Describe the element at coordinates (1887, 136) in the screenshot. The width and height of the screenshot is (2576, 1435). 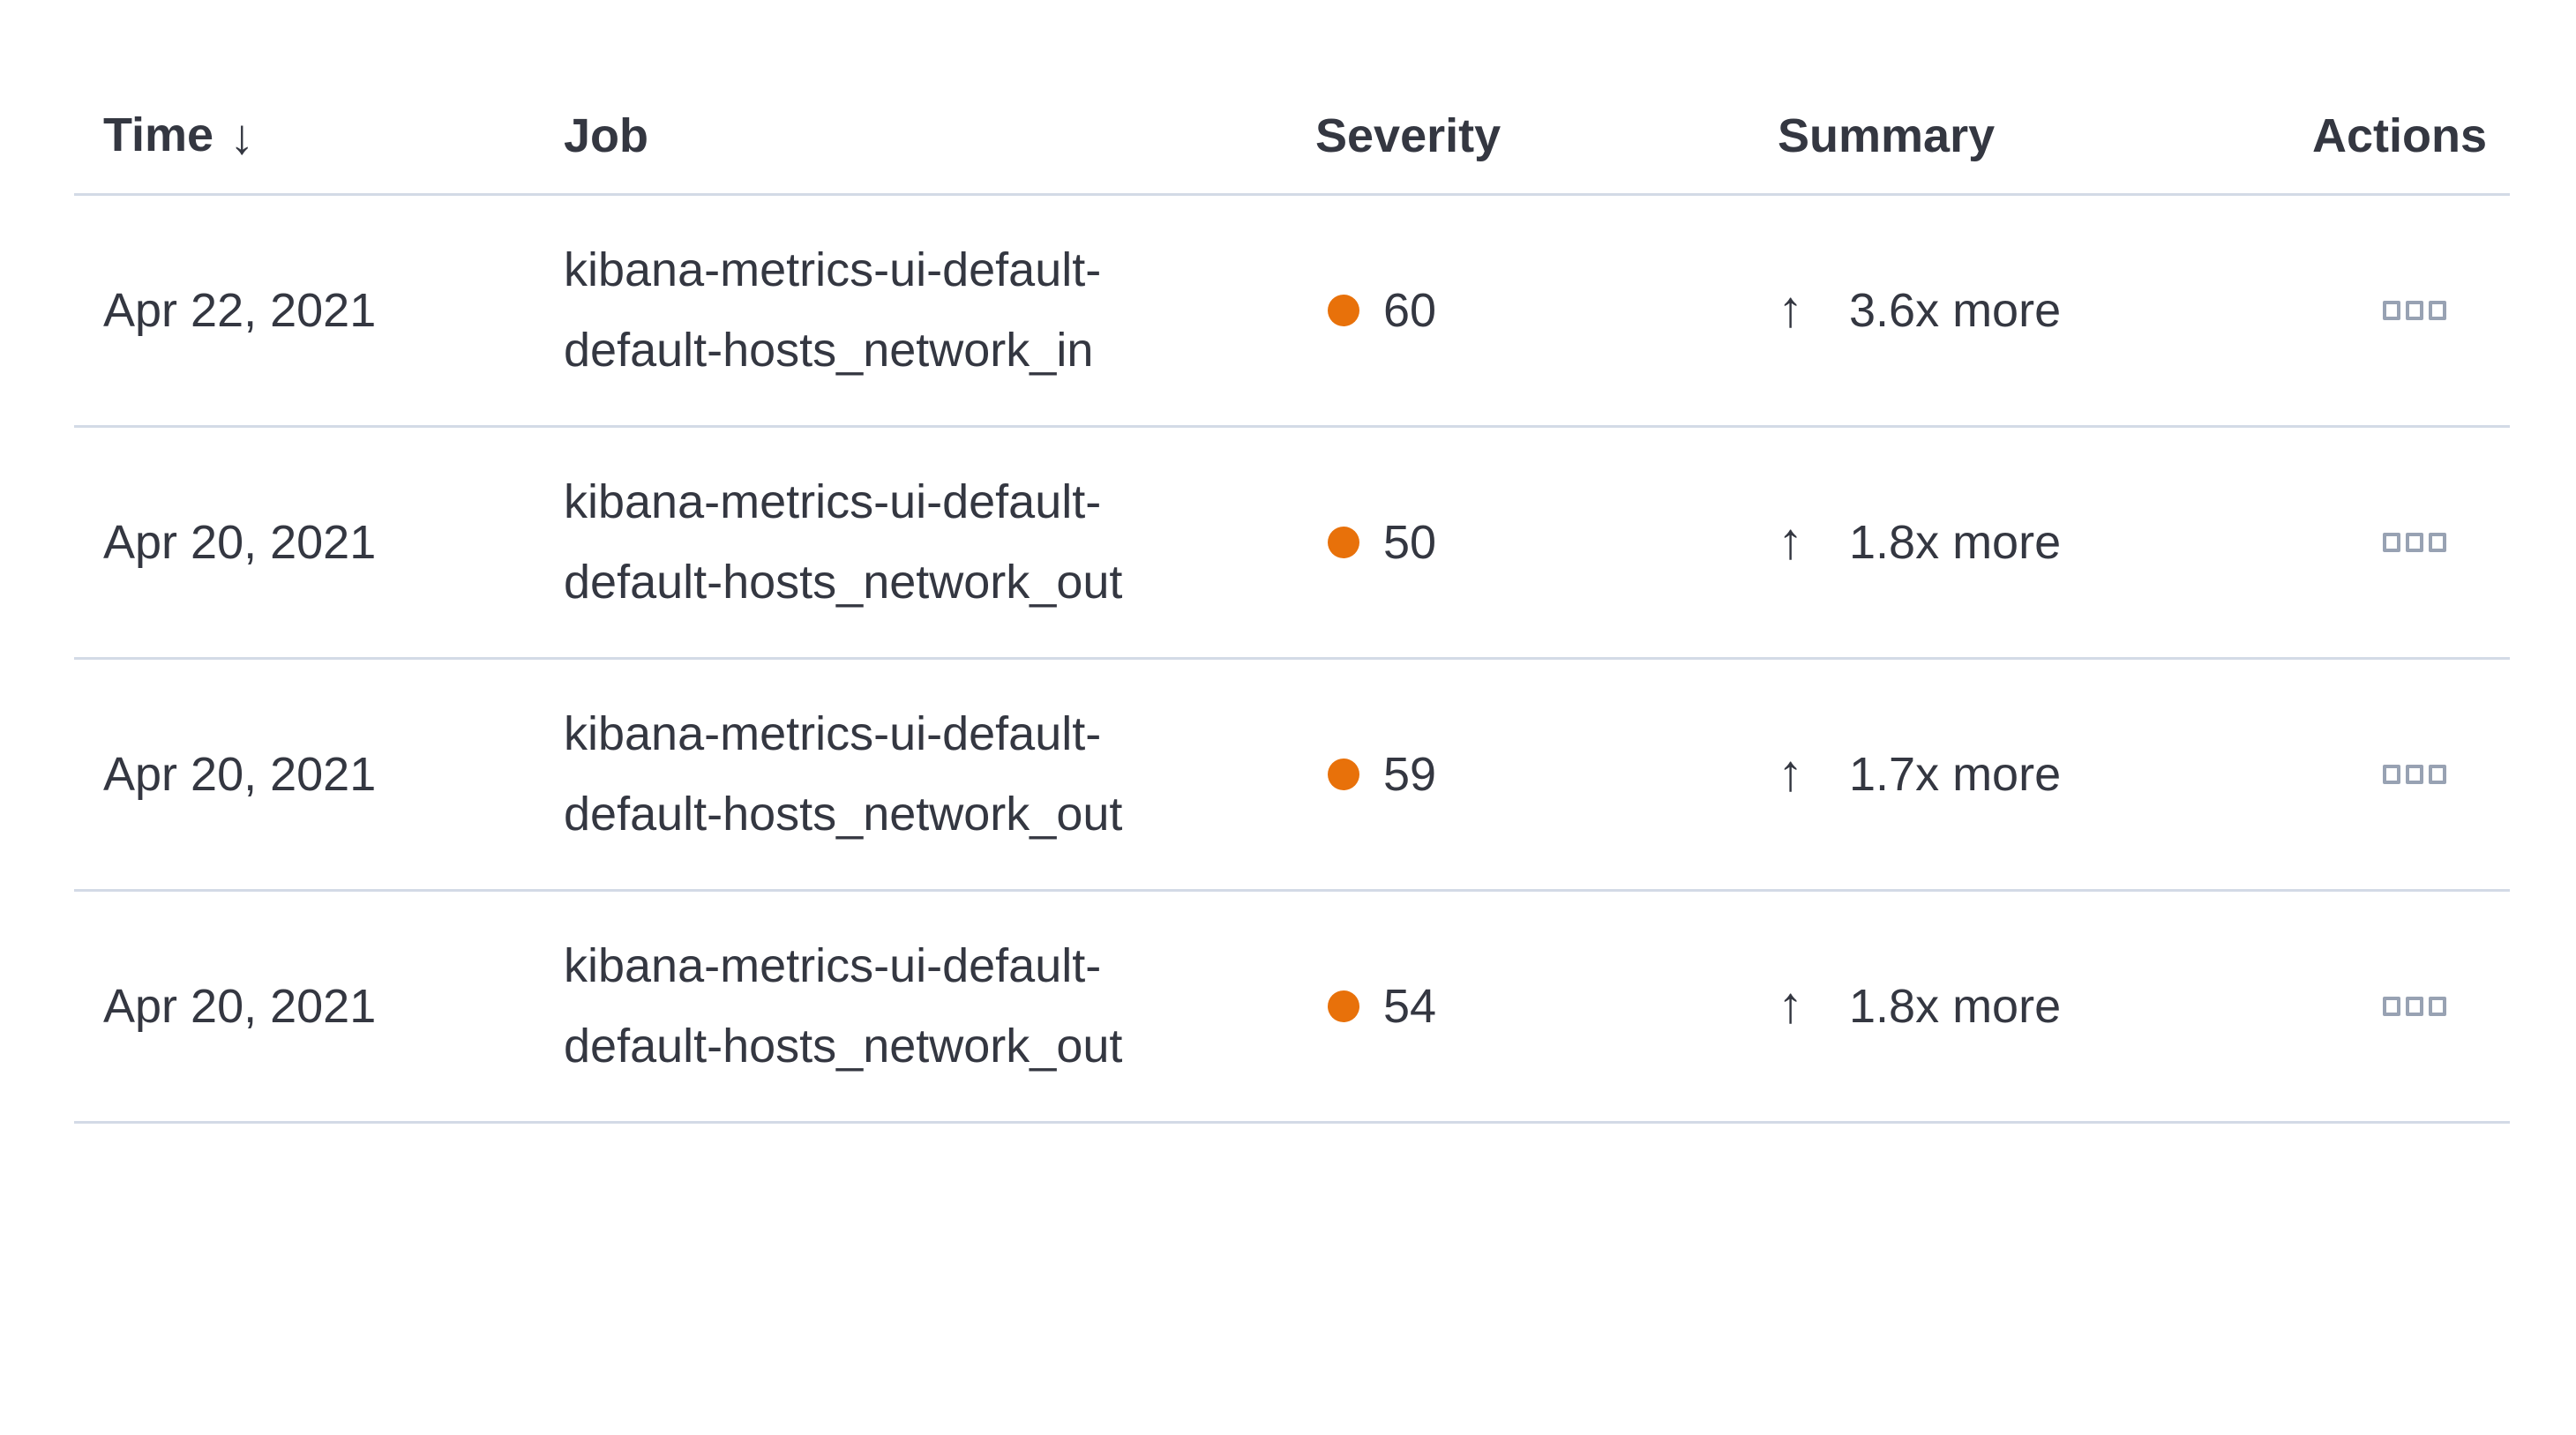
I see `column-header-summary-label: Summary` at that location.